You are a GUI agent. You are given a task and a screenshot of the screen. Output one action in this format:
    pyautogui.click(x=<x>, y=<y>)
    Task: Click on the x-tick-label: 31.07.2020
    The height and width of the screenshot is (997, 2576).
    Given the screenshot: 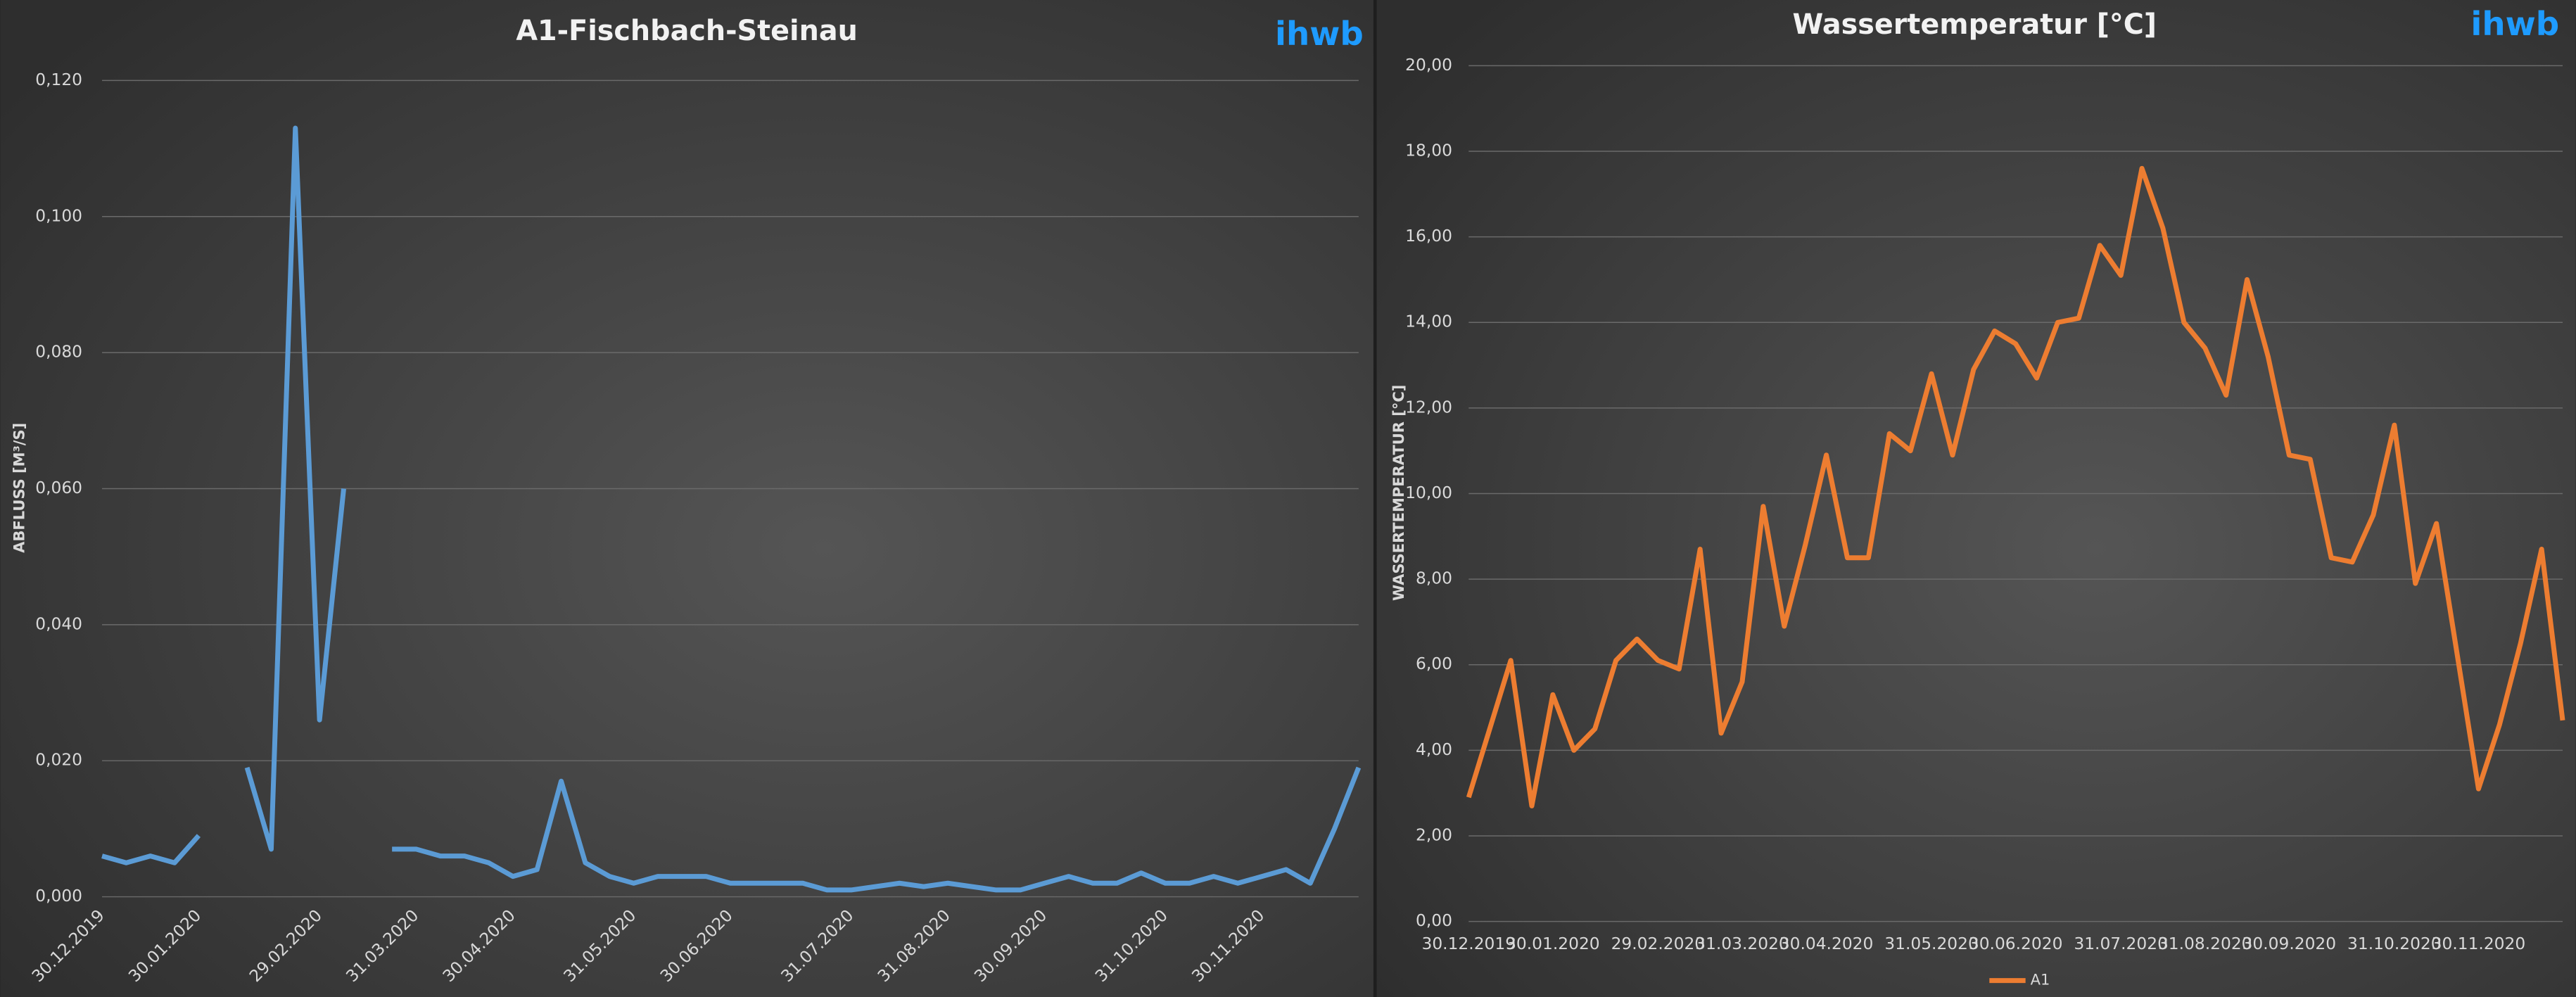 What is the action you would take?
    pyautogui.click(x=2121, y=943)
    